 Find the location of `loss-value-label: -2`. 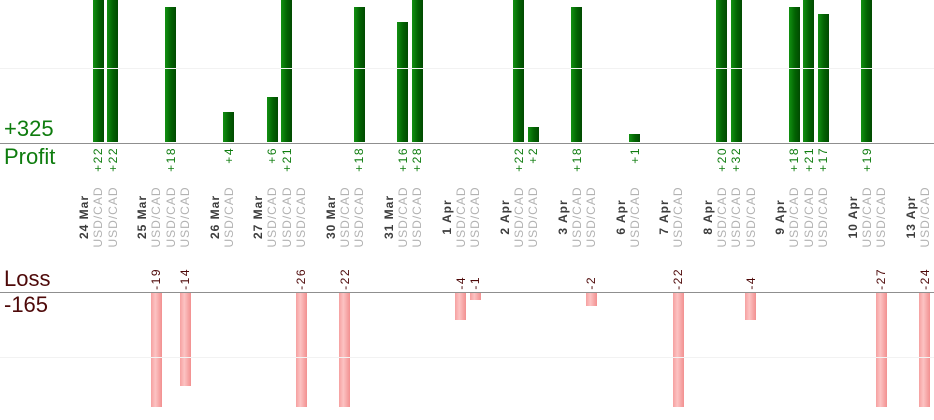

loss-value-label: -2 is located at coordinates (591, 283).